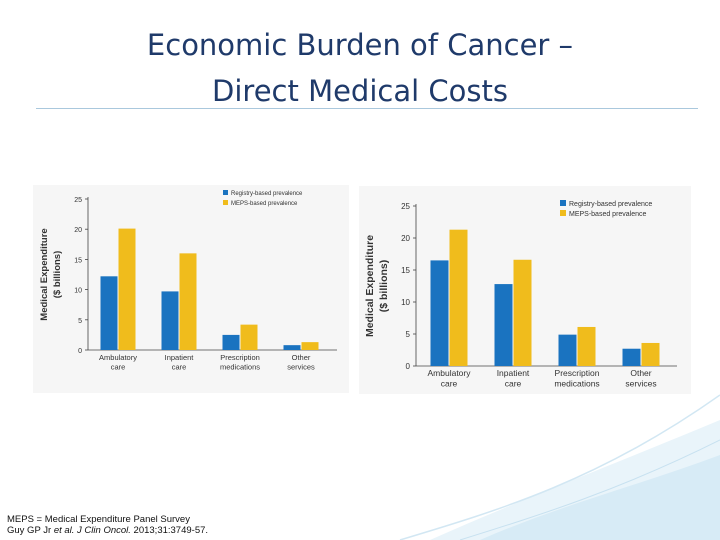  I want to click on slide-title-line-2: Direct Medical Costs, so click(360, 91).